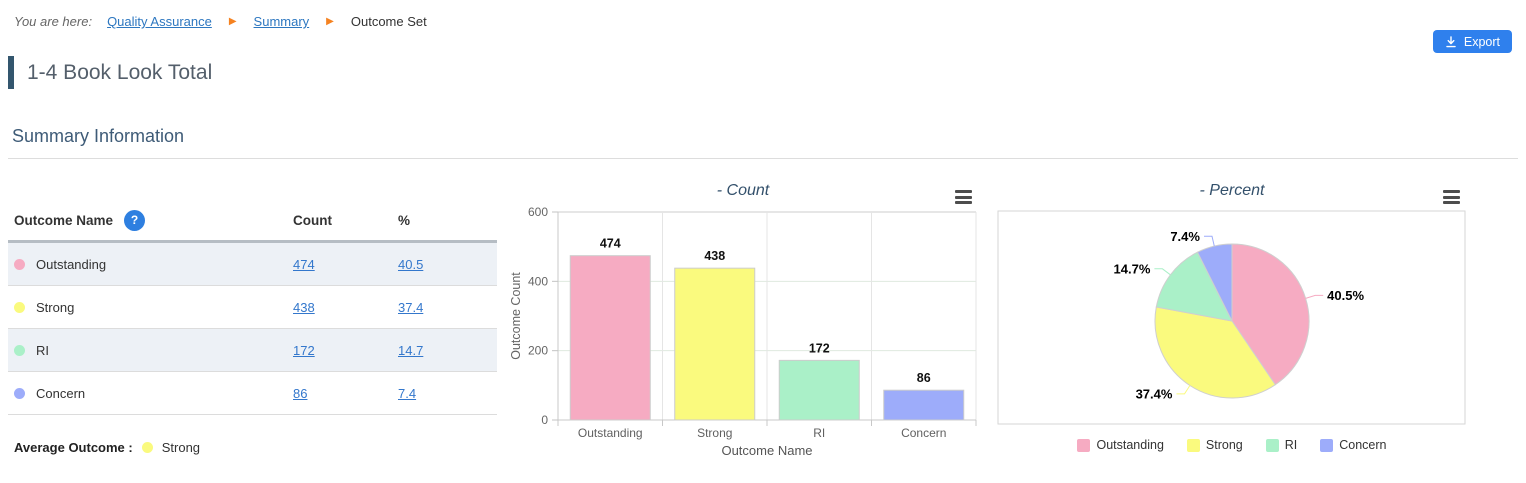 Image resolution: width=1526 pixels, height=483 pixels. I want to click on percent-link: 40.5, so click(411, 264).